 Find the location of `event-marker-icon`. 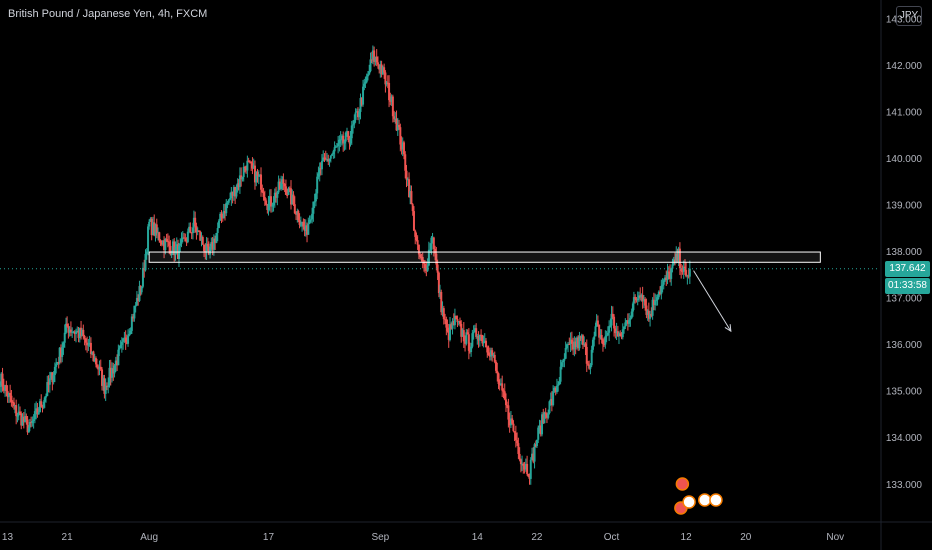

event-marker-icon is located at coordinates (682, 484).